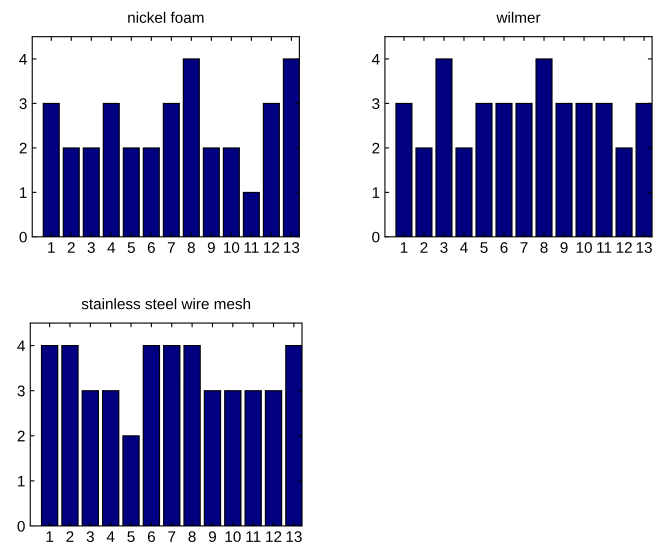  What do you see at coordinates (166, 17) in the screenshot?
I see `chart-title: nickel foam` at bounding box center [166, 17].